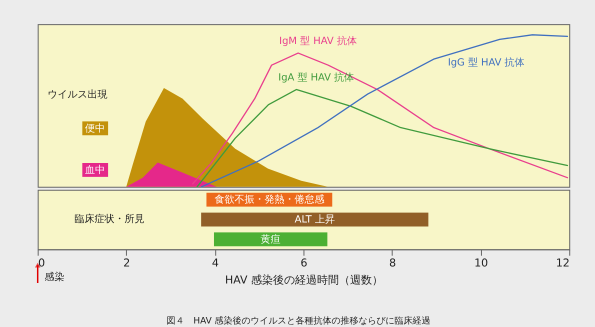  I want to click on x-tick-label: 4, so click(215, 263).